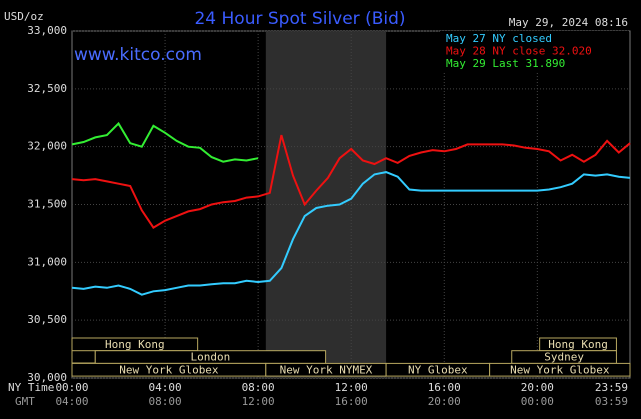 The width and height of the screenshot is (641, 419). I want to click on x-tick-label: 12:00, so click(351, 387).